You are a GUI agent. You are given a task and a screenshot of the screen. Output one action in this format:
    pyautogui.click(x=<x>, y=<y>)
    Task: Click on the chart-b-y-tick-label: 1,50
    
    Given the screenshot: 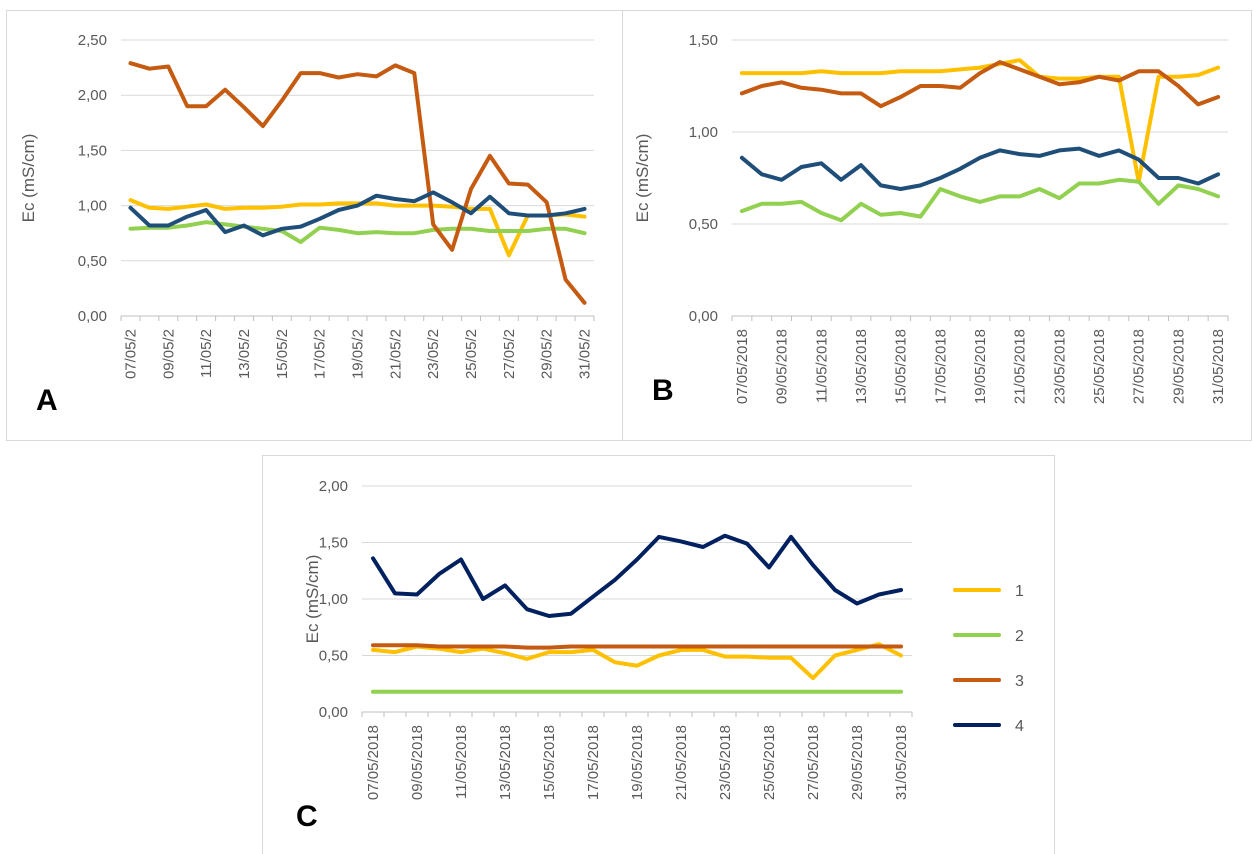 What is the action you would take?
    pyautogui.click(x=703, y=40)
    